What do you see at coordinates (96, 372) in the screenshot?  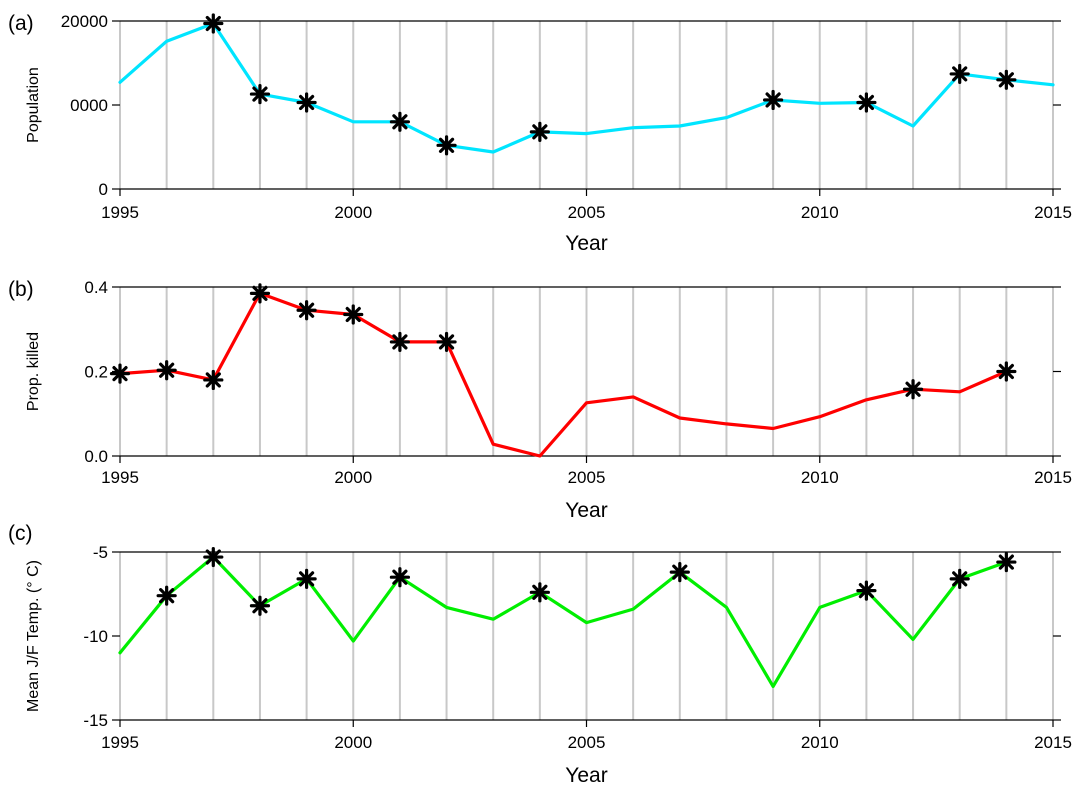 I see `y-tick-label: 0.2` at bounding box center [96, 372].